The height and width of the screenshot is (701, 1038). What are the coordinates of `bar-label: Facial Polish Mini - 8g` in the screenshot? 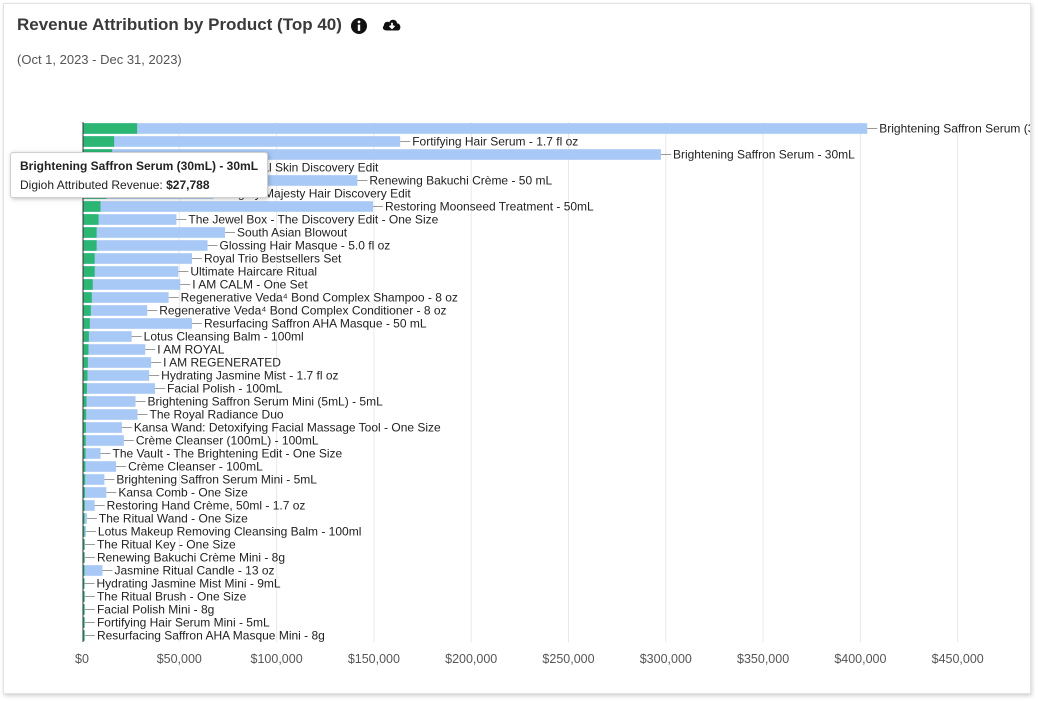 It's located at (155, 610).